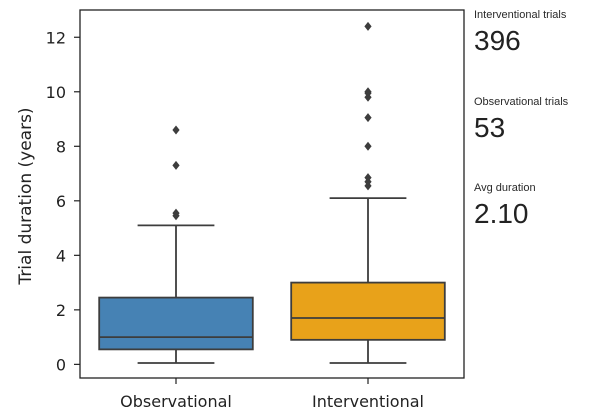 This screenshot has height=419, width=598. What do you see at coordinates (56, 37) in the screenshot?
I see `y-tick-label: 12` at bounding box center [56, 37].